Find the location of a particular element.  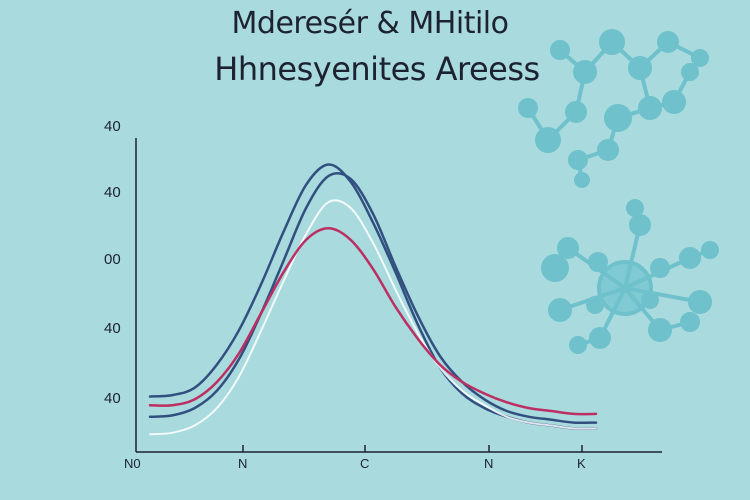

x-tick-label: C is located at coordinates (365, 463).